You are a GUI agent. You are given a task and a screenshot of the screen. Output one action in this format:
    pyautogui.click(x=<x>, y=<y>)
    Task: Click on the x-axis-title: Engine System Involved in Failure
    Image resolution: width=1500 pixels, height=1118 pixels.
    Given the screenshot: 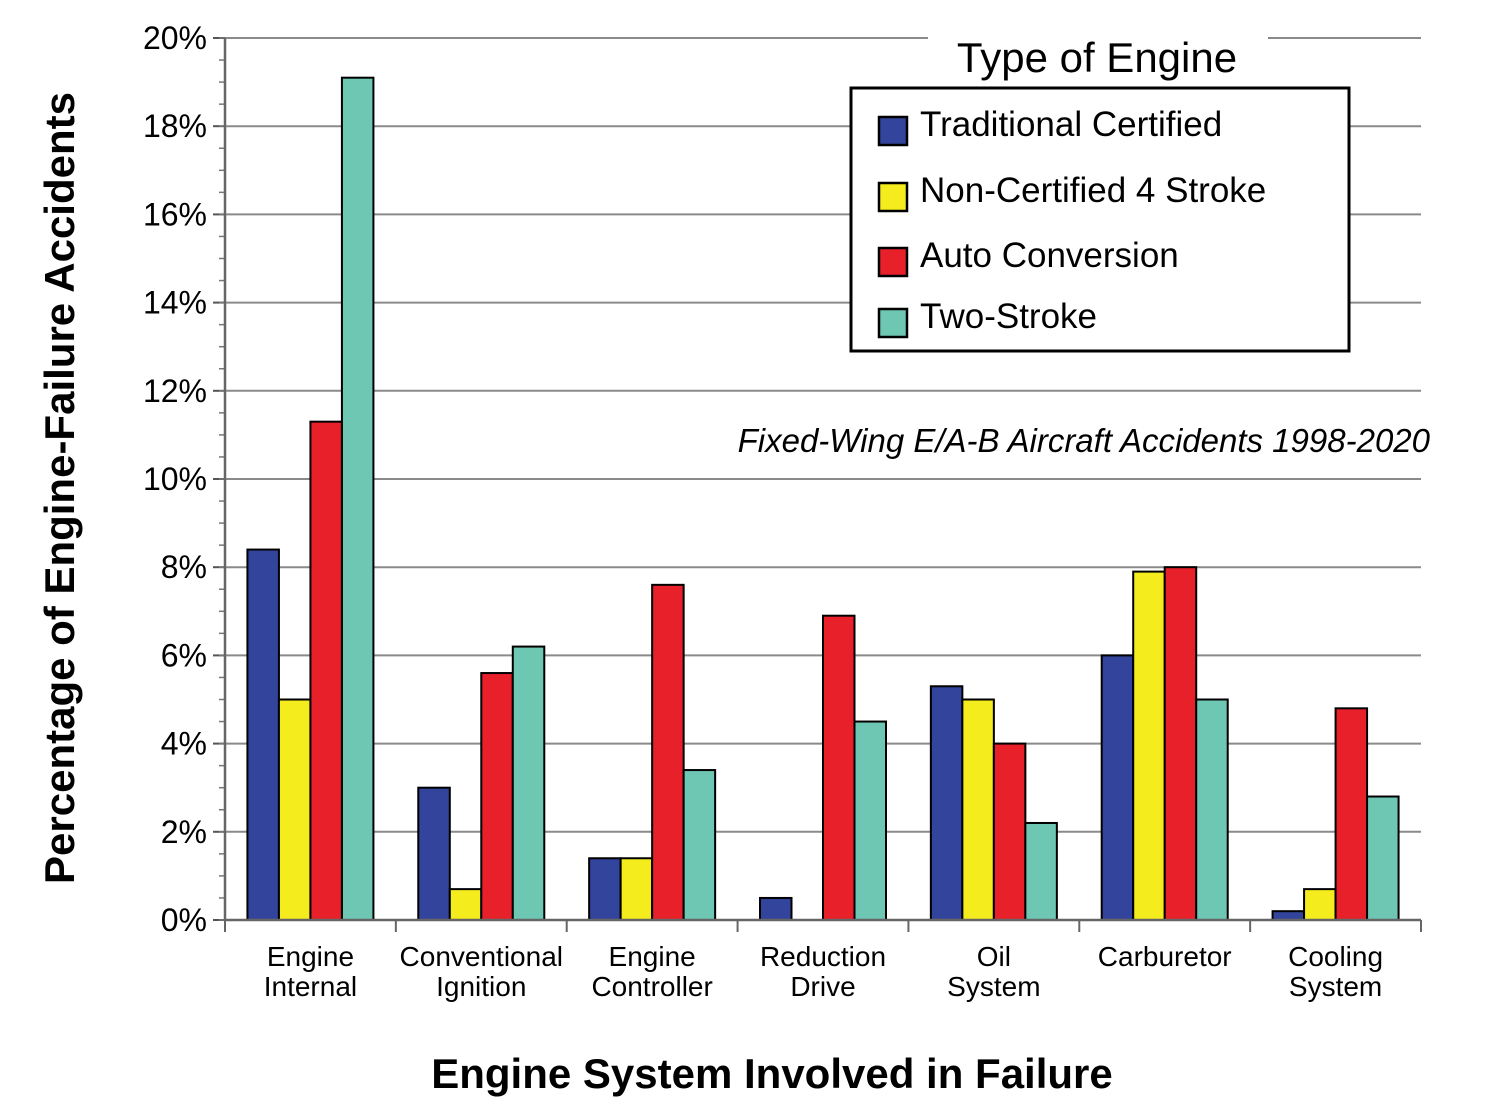 What is the action you would take?
    pyautogui.click(x=772, y=1073)
    